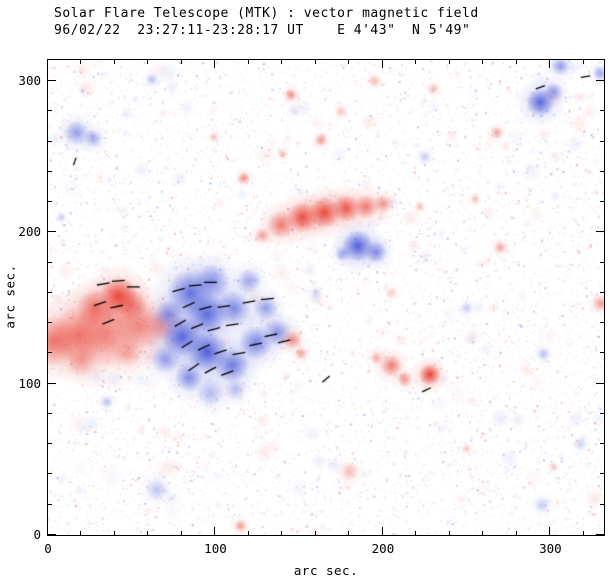 This screenshot has width=612, height=585. I want to click on x-tick-label: 0, so click(48, 548).